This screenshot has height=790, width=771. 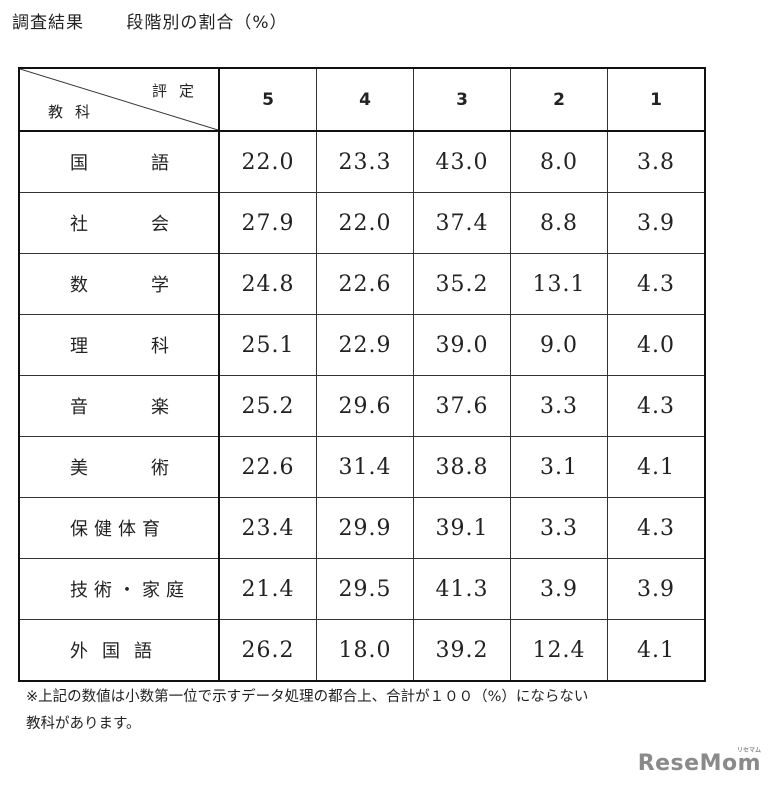 I want to click on value-cell: 22.9, so click(x=365, y=345).